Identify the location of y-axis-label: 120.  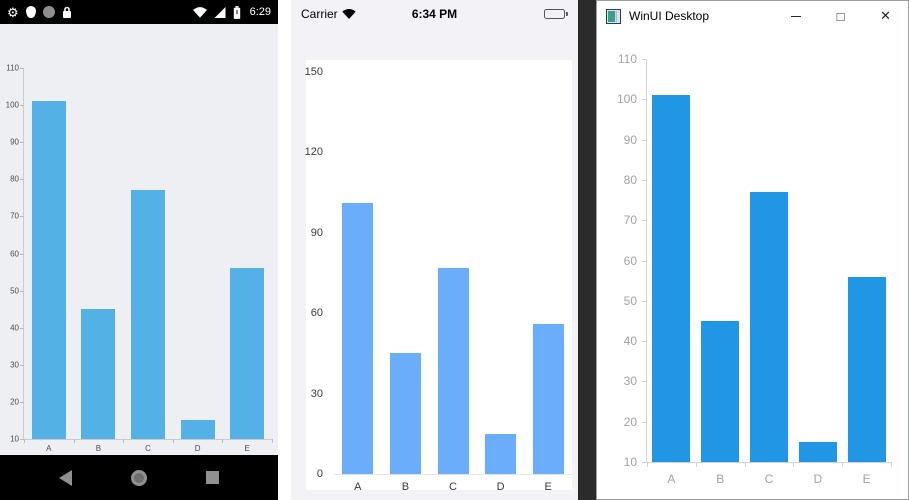
(313, 152).